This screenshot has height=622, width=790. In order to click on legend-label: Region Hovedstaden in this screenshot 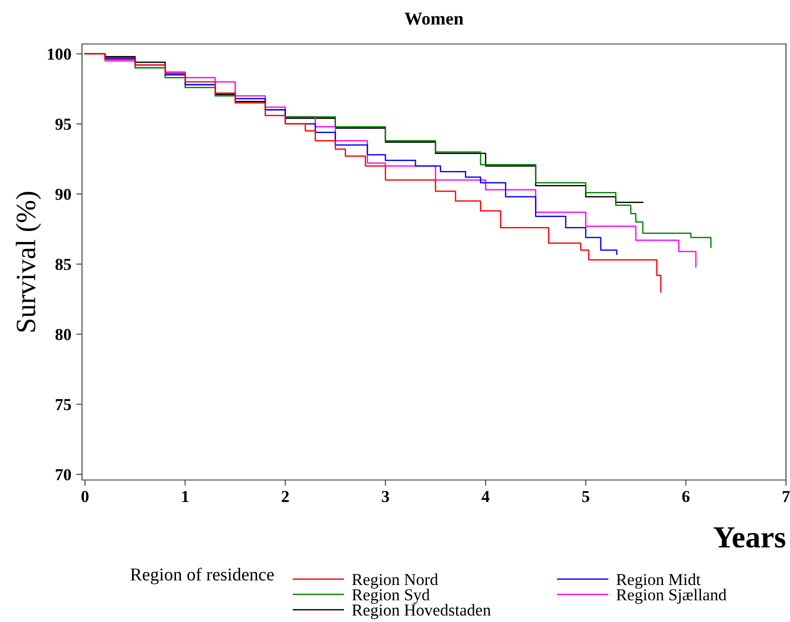, I will do `click(421, 612)`.